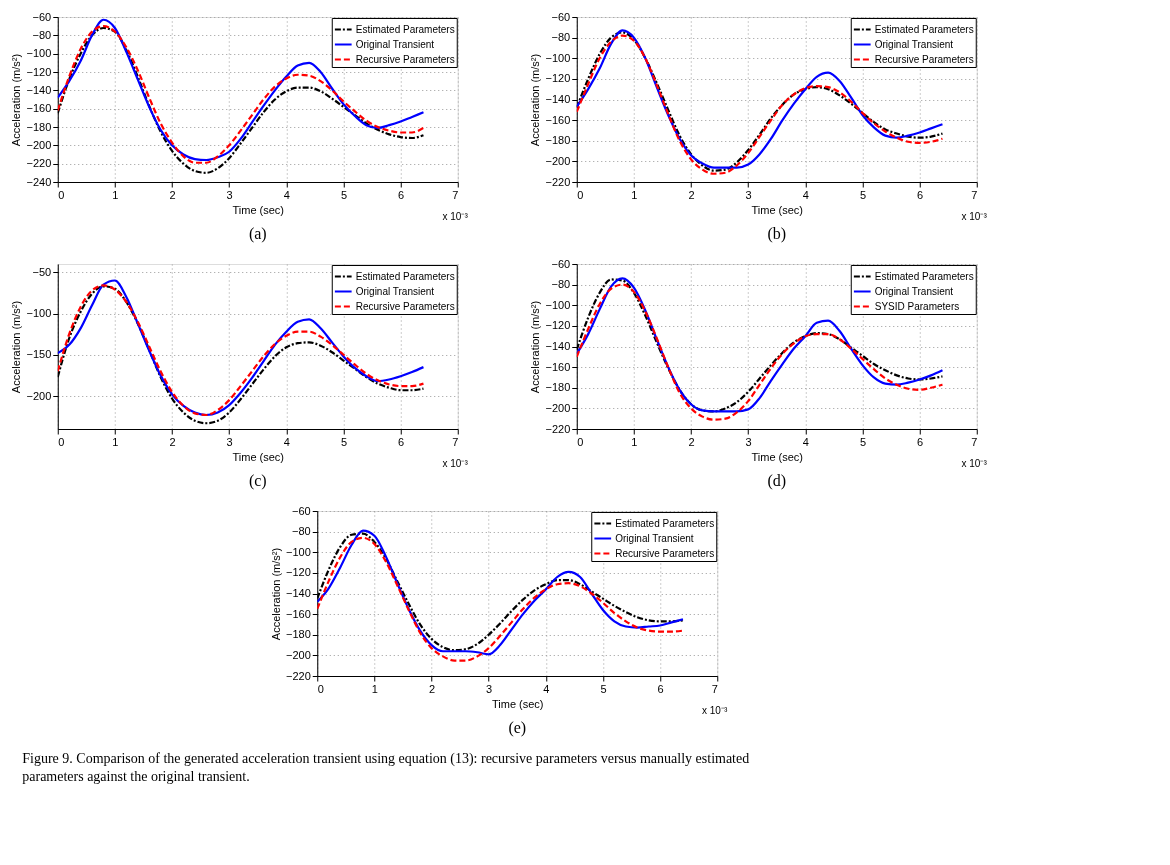  I want to click on caption: Figure 9. Comparison of the generated acceleration transient using equation (13): recursive parameters versus manually estimated parameters against the original transient., so click(386, 767).